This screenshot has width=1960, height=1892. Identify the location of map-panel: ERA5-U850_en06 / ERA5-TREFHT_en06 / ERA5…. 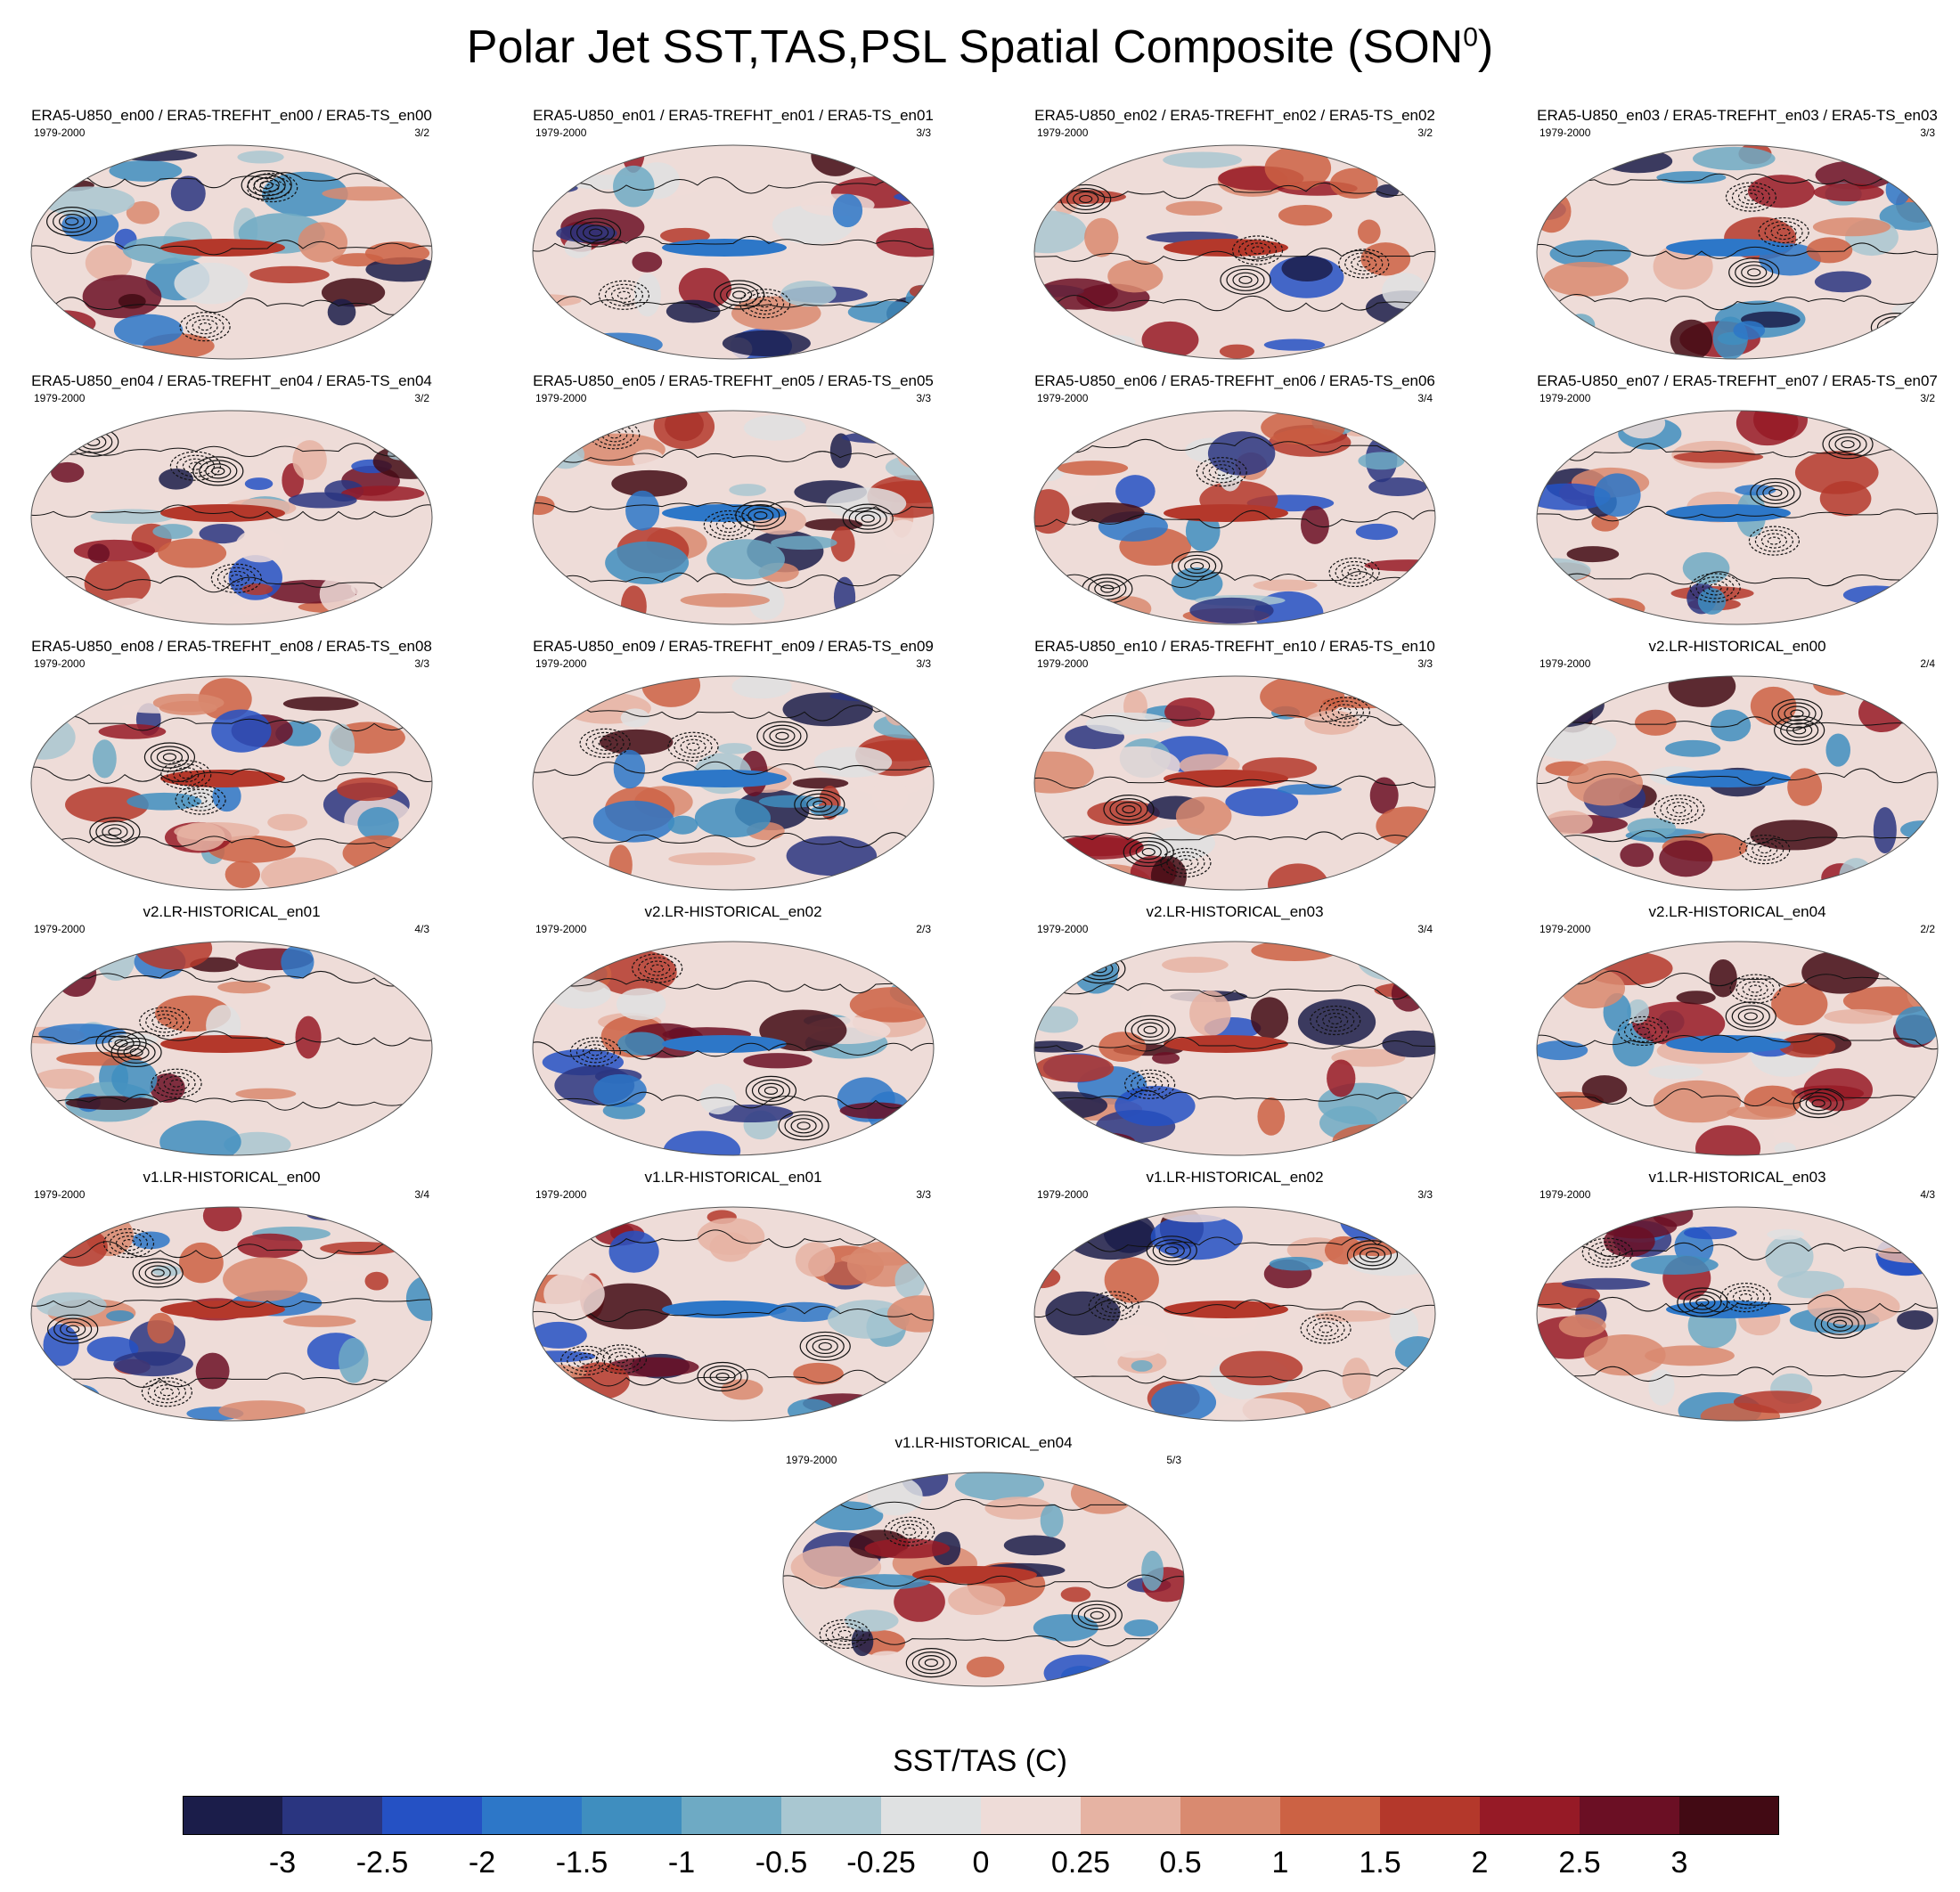
(1234, 502).